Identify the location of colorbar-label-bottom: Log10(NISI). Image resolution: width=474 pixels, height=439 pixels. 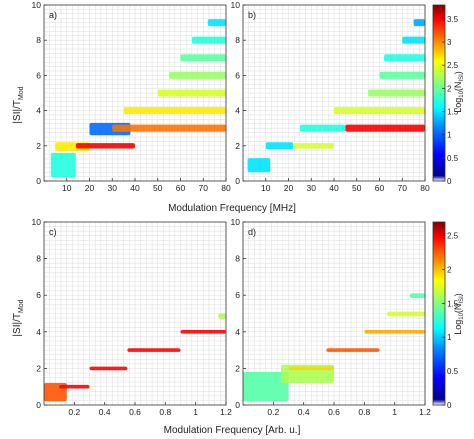
(459, 314).